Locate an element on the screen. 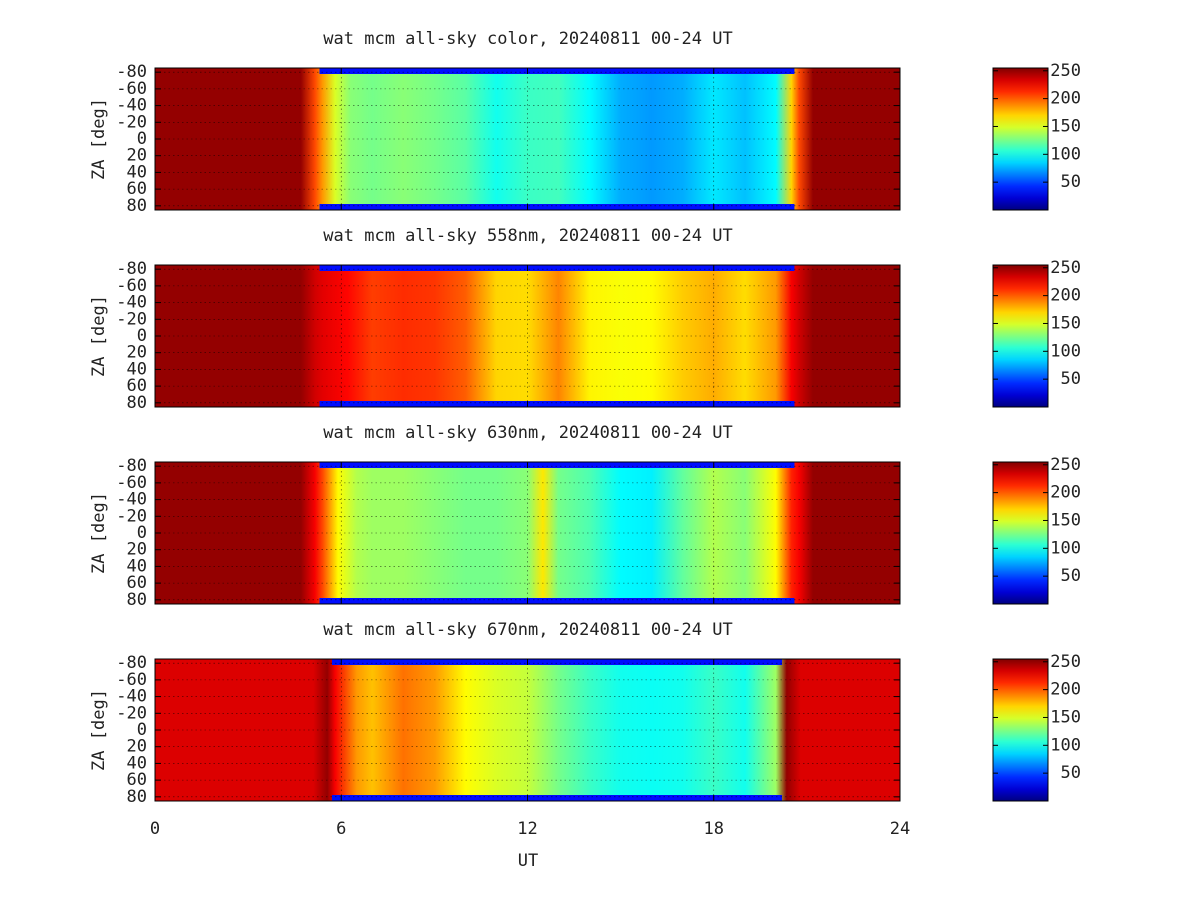 This screenshot has width=1200, height=900. panel-title: wat mcm all-sky color, 20240811 00-24 UT is located at coordinates (527, 39).